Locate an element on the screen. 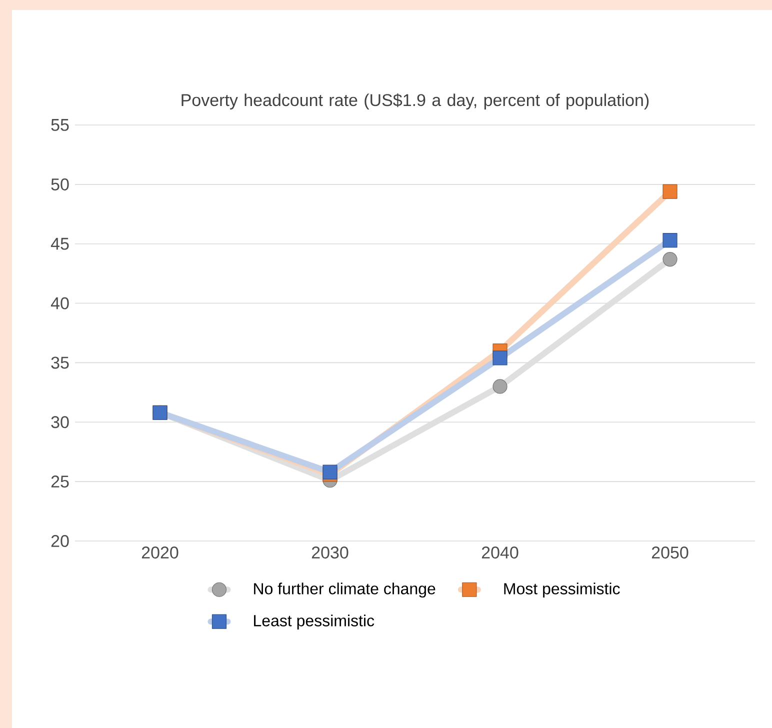 The height and width of the screenshot is (728, 772). y-tick-label: 45 is located at coordinates (59, 244).